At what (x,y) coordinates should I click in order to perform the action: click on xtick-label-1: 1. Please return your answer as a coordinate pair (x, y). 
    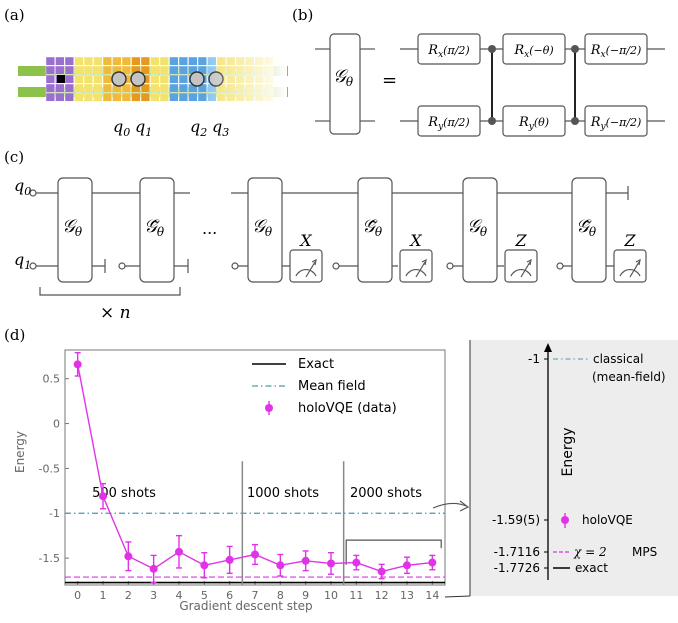
    Looking at the image, I should click on (103, 595).